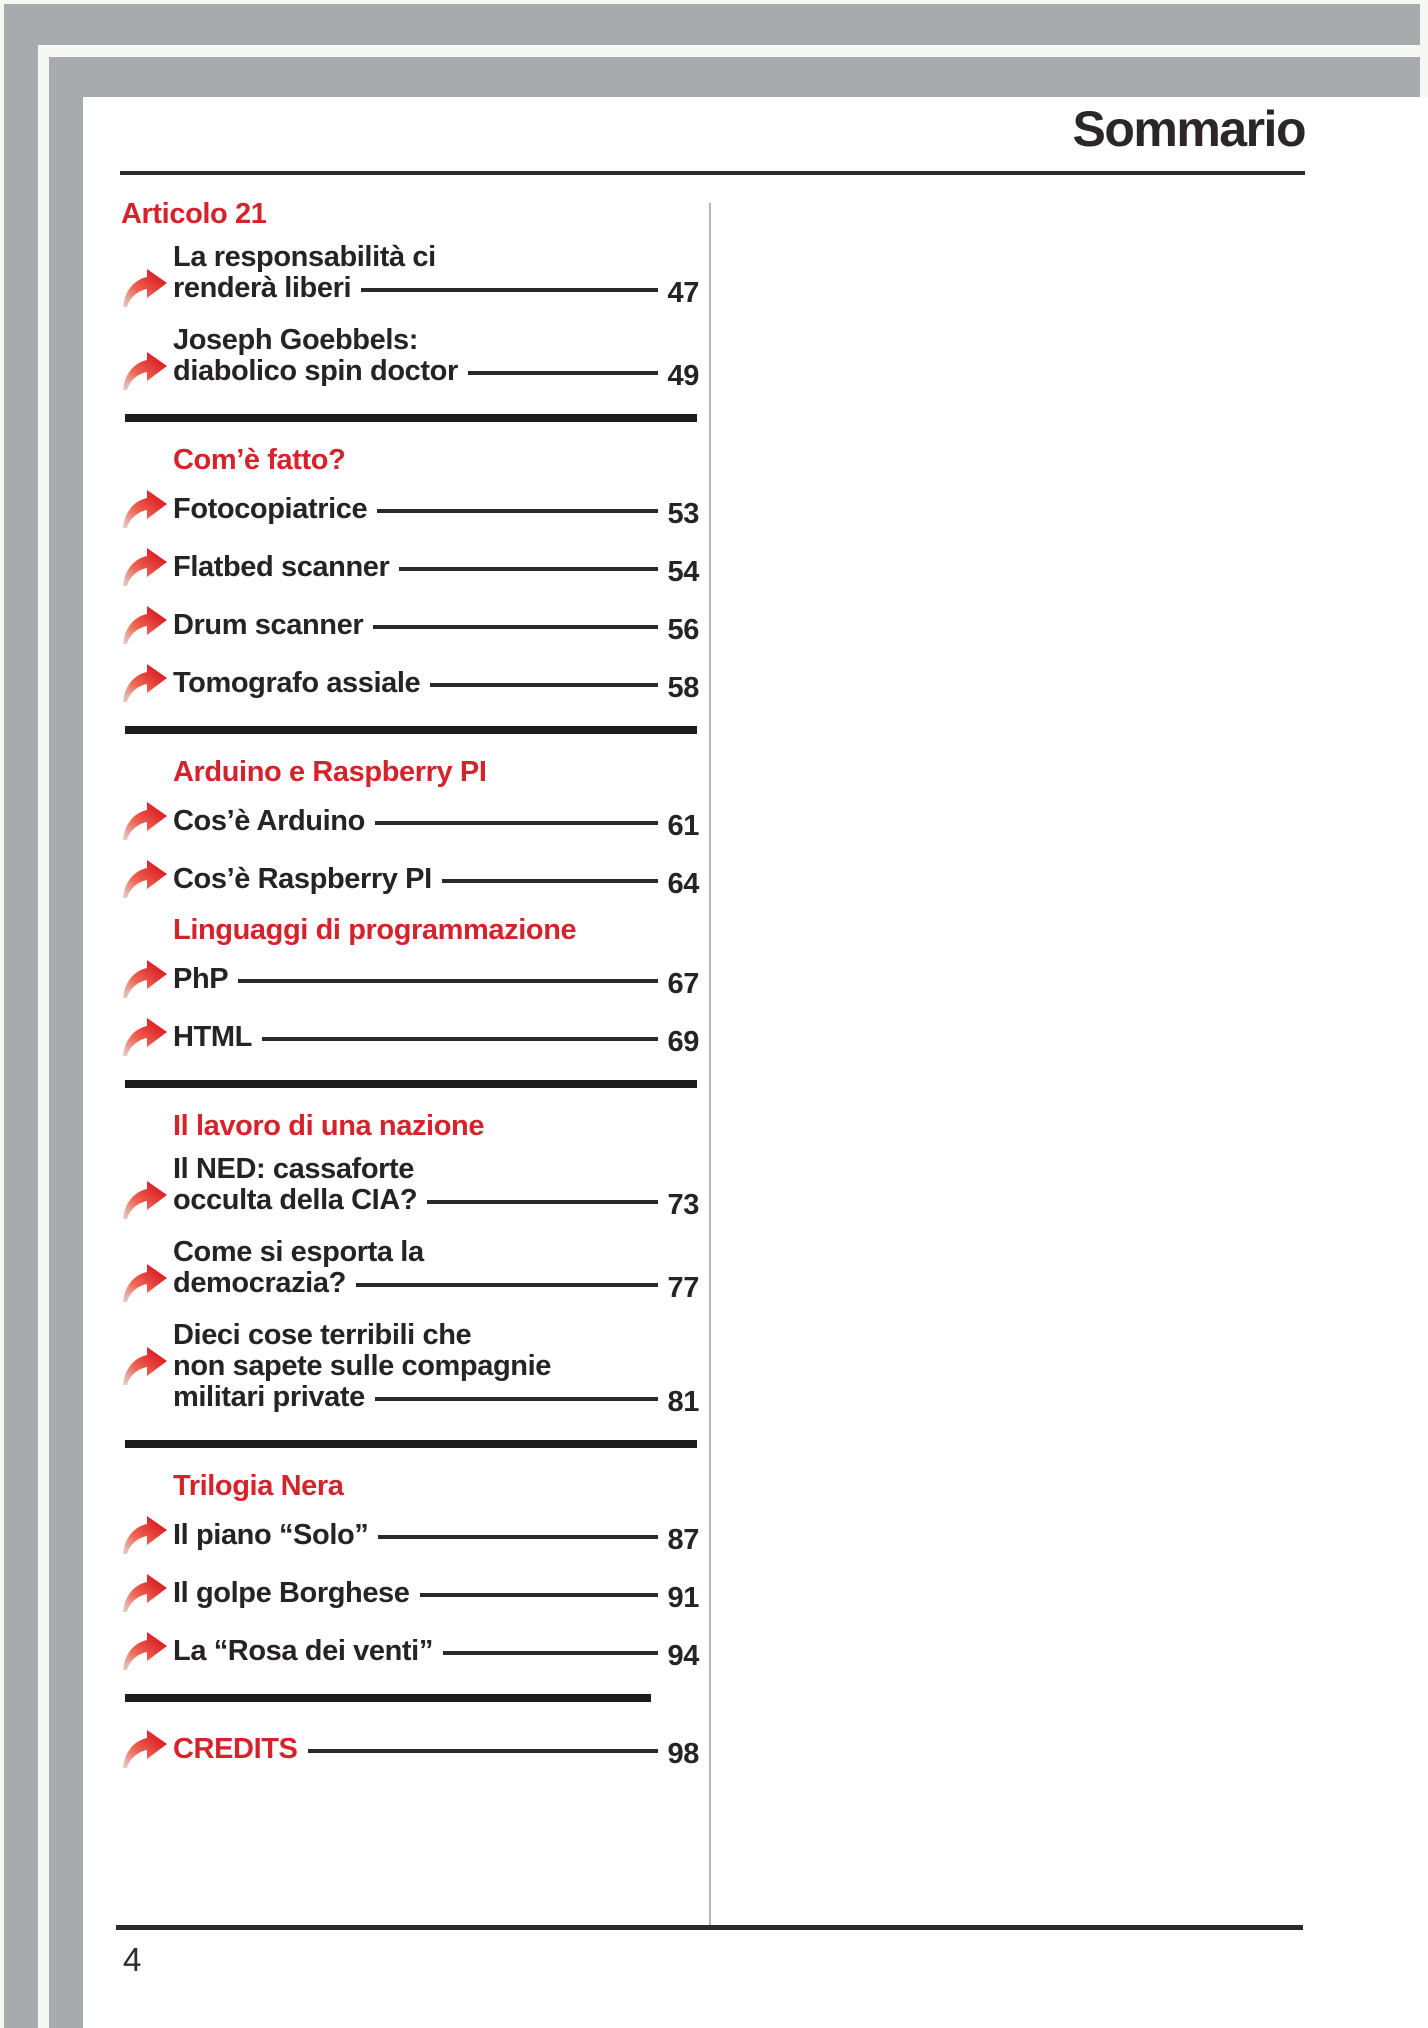 The height and width of the screenshot is (2028, 1428). Describe the element at coordinates (362, 1366) in the screenshot. I see `toc-item-label-line: non sapete sulle compagnie` at that location.